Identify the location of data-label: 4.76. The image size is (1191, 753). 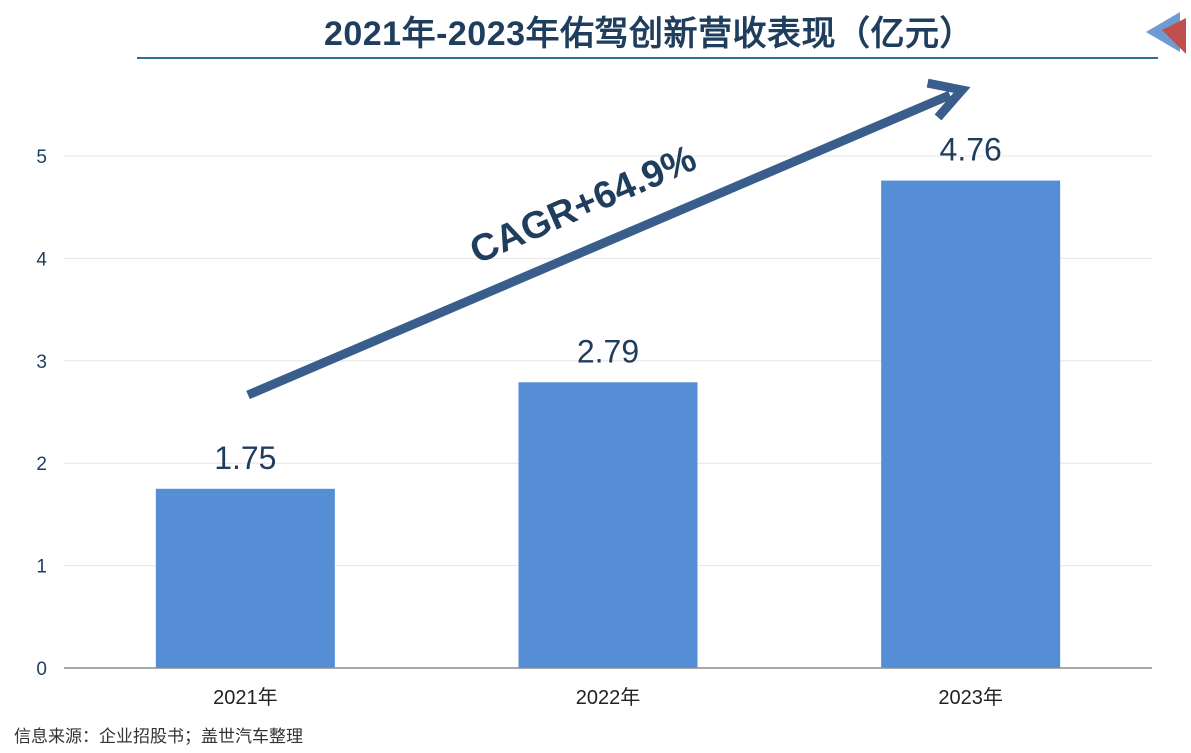
(971, 150).